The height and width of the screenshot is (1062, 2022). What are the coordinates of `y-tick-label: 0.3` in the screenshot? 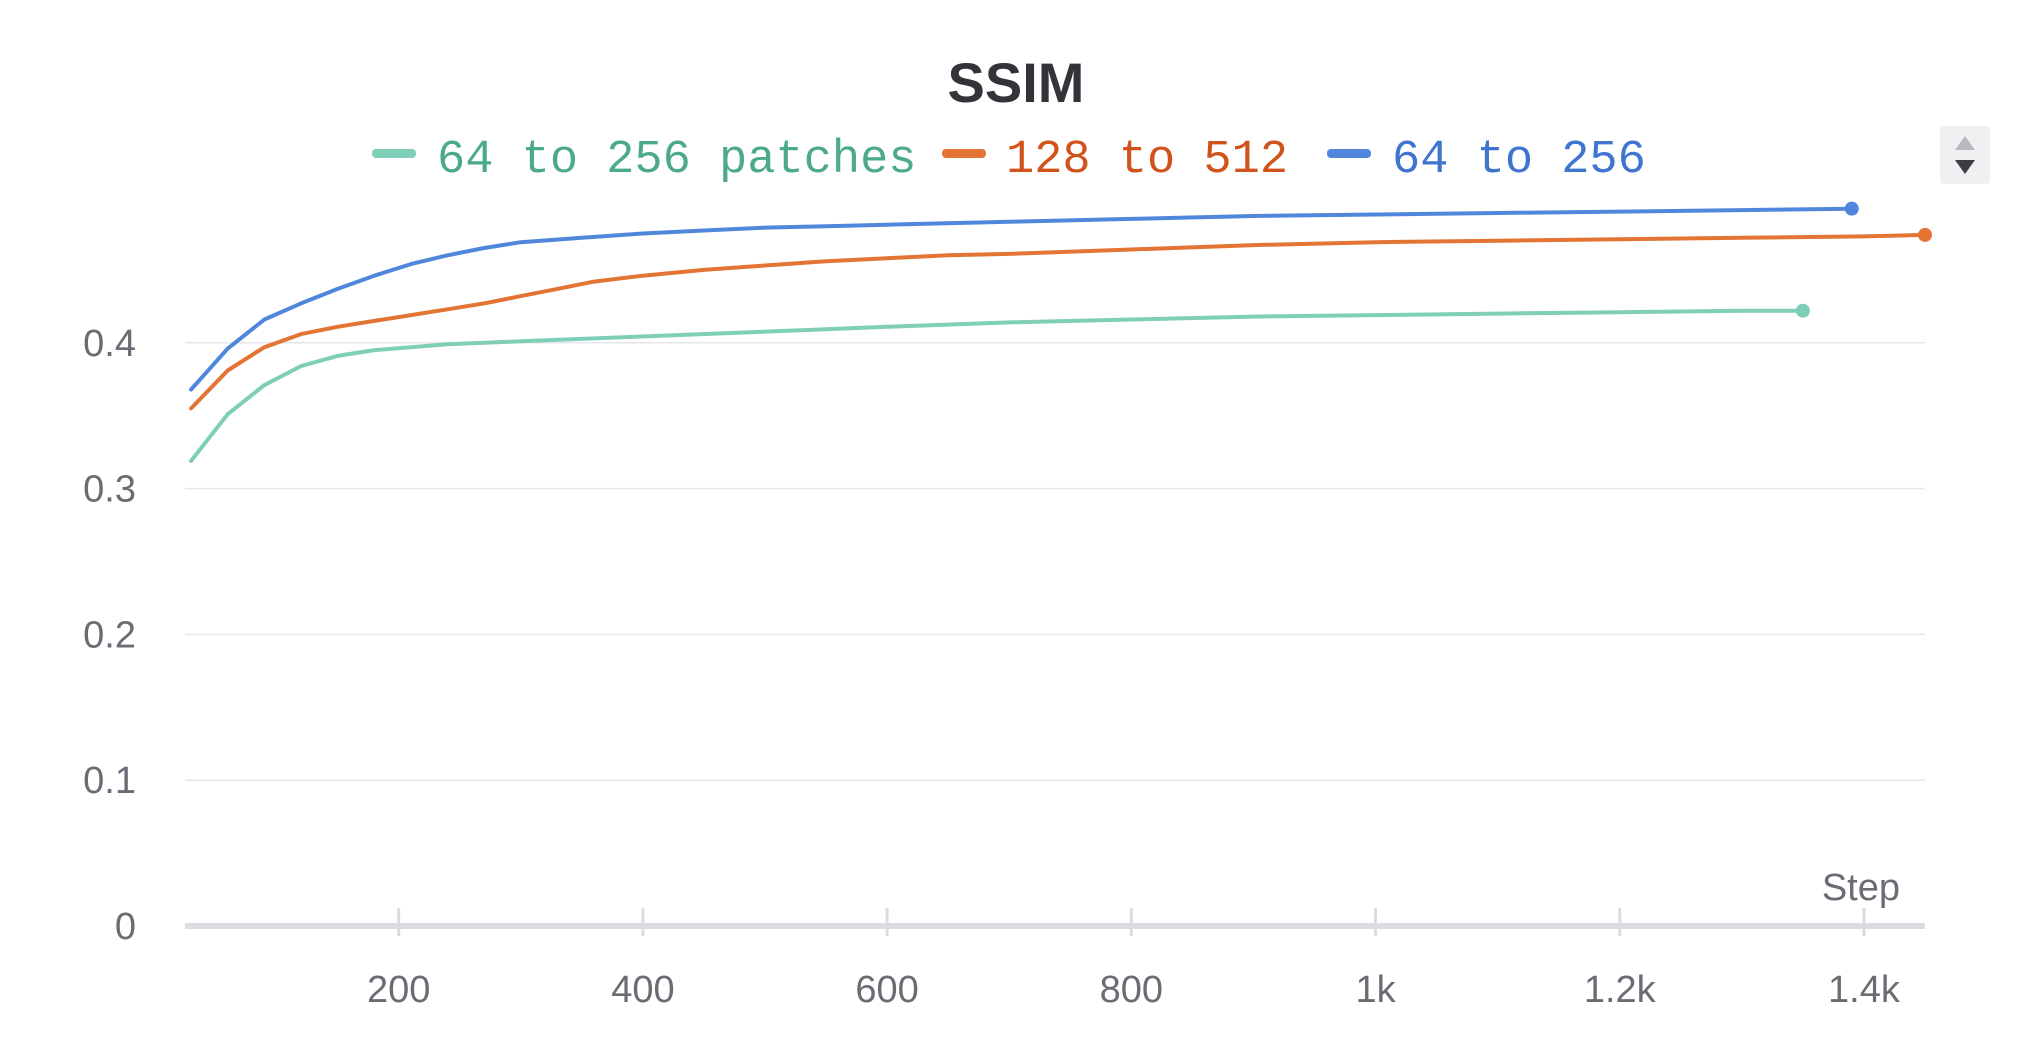 It's located at (109, 490).